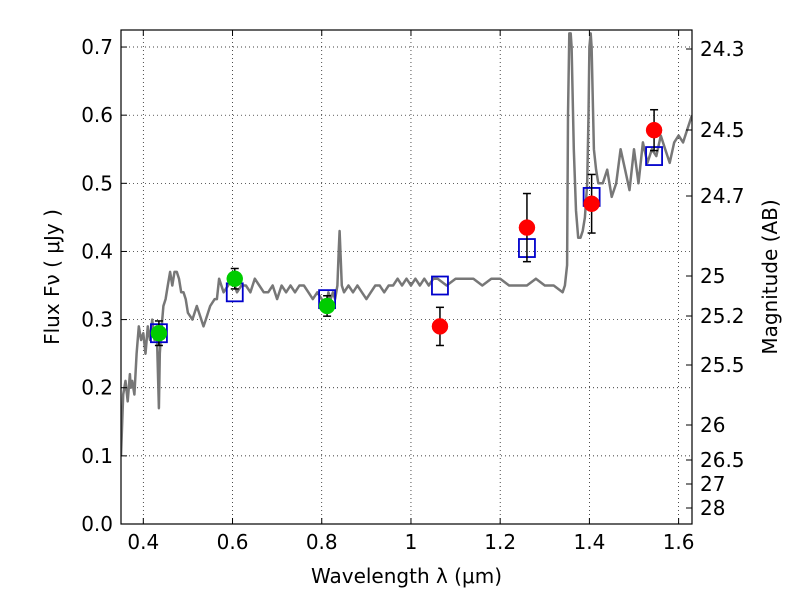  Describe the element at coordinates (233, 542) in the screenshot. I see `x-tick-label: 0.6` at that location.